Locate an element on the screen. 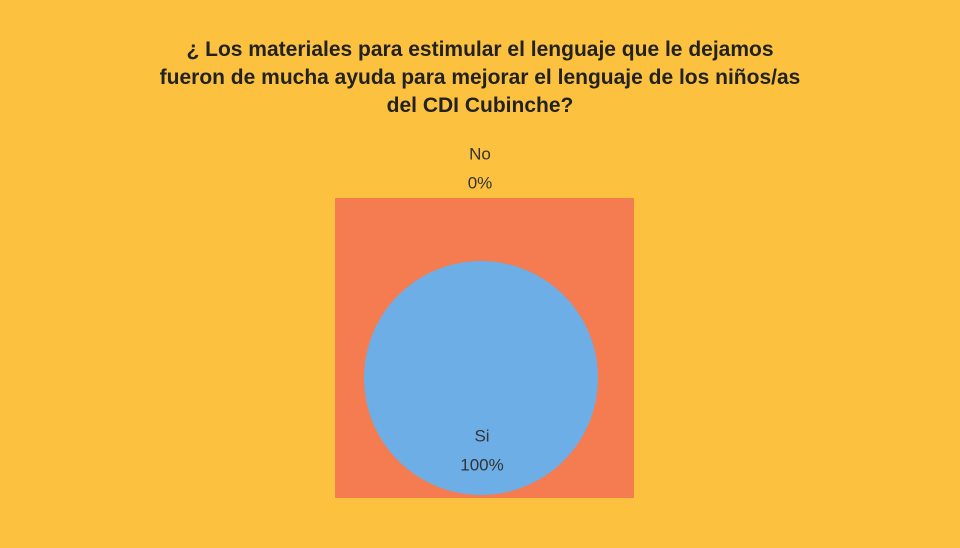 The height and width of the screenshot is (548, 960). pie-slice is located at coordinates (481, 378).